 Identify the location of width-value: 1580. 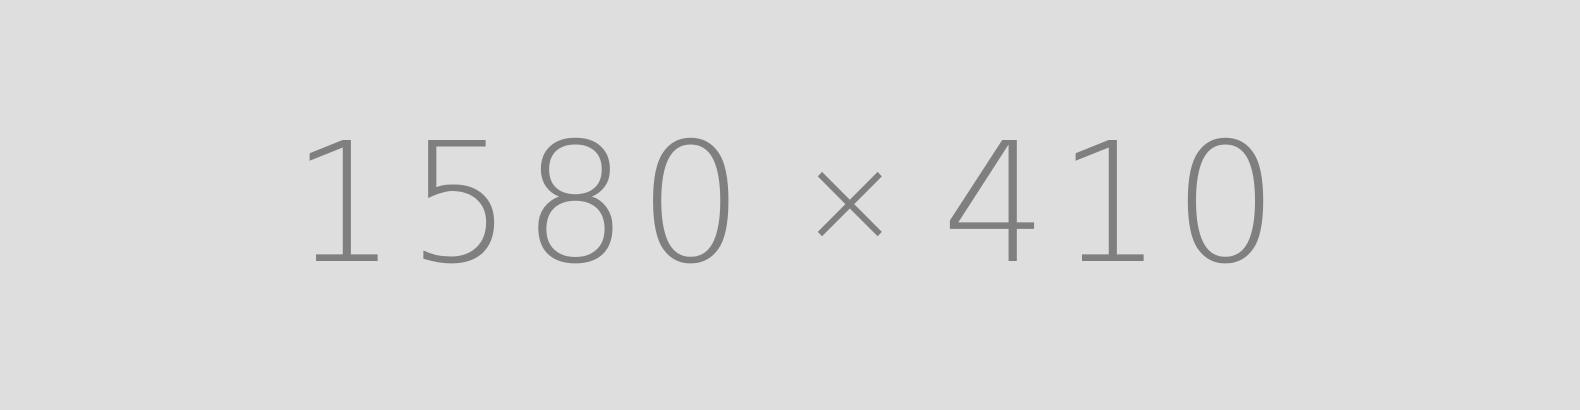
(522, 204).